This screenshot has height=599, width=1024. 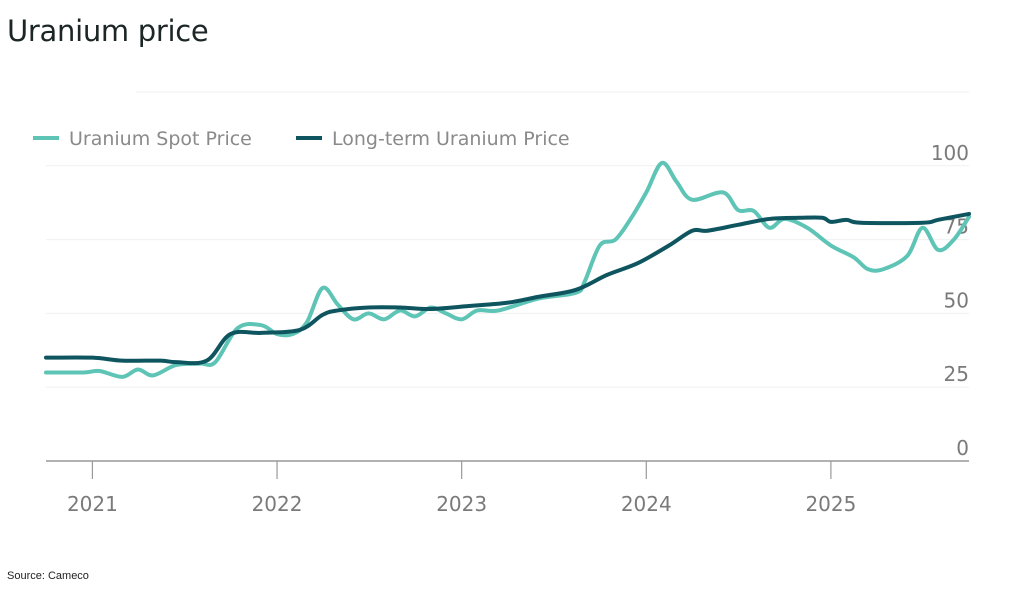 I want to click on x-tick-label: 2024, so click(x=646, y=504).